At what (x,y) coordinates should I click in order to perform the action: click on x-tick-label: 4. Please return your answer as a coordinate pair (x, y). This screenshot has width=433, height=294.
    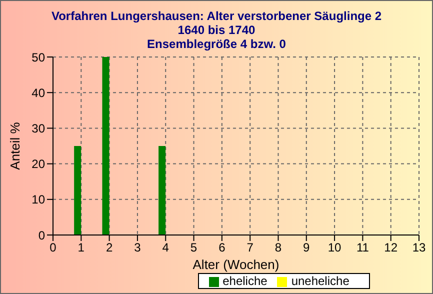
    Looking at the image, I should click on (166, 247).